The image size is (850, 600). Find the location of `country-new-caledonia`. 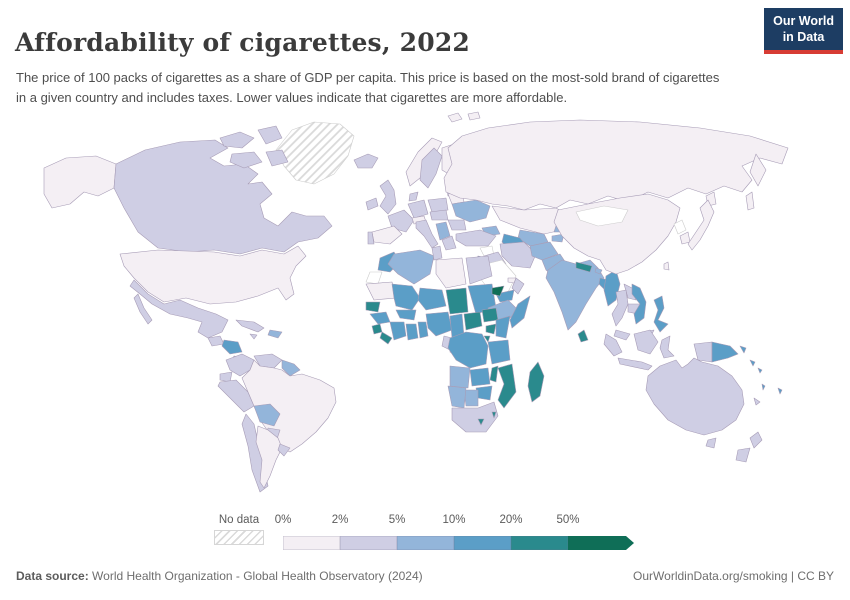

country-new-caledonia is located at coordinates (757, 401).